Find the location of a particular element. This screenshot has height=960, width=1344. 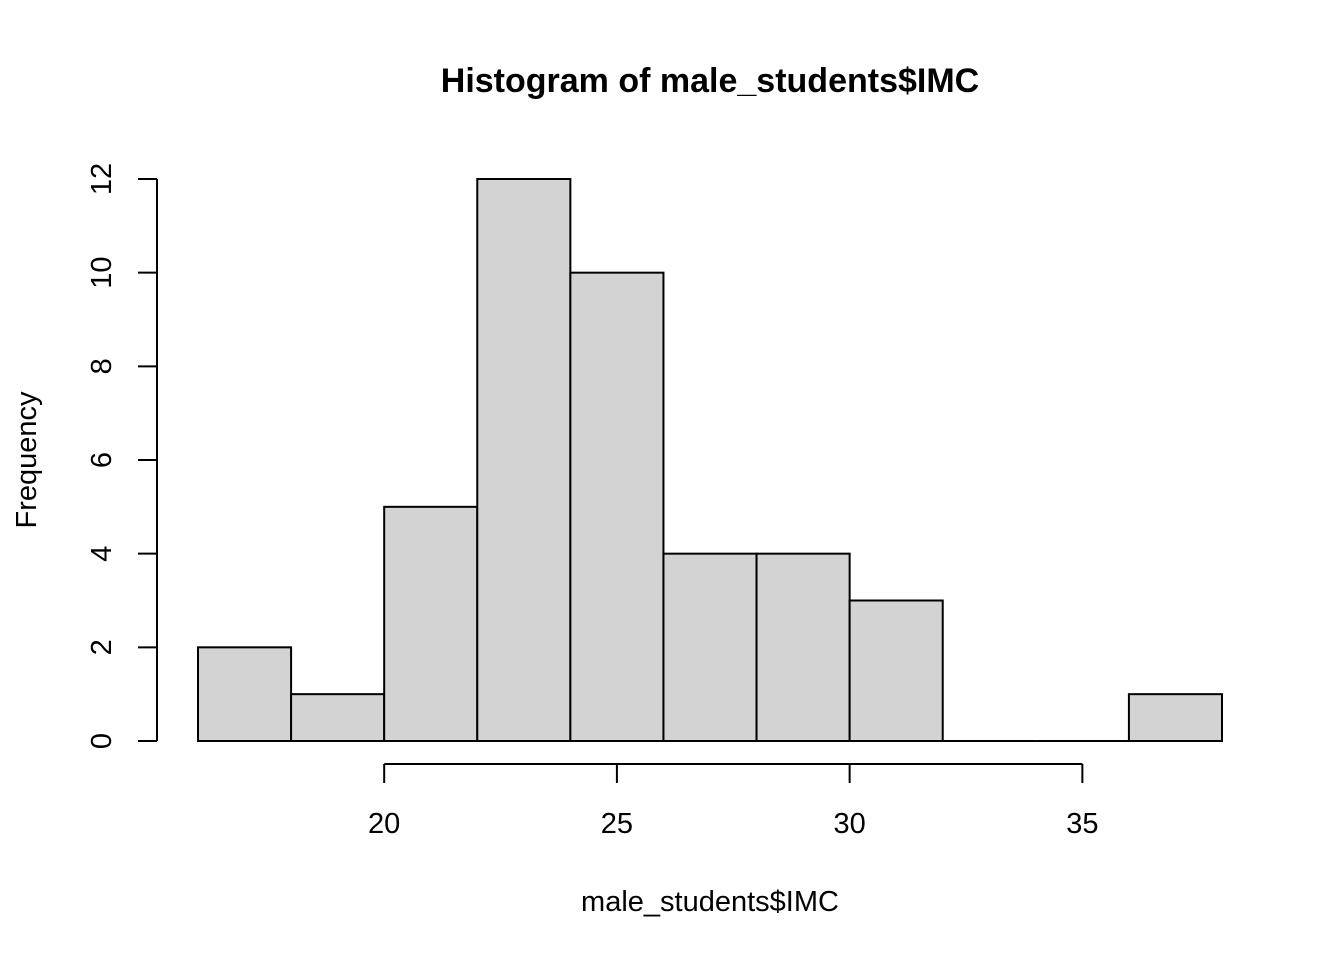

y-axis: 0 2 4 6 8 10 12 is located at coordinates (122, 456).